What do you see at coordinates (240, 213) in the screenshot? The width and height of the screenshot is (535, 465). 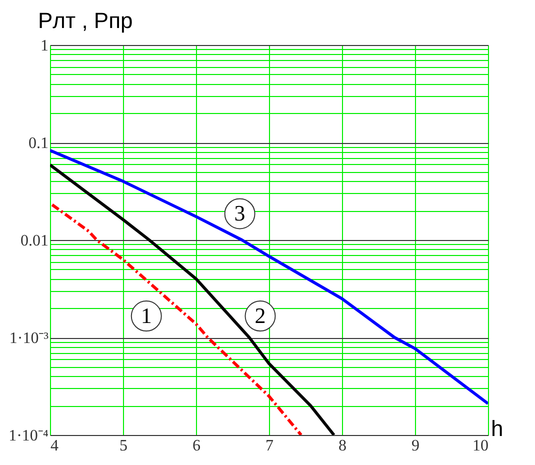 I see `annotation: 3` at bounding box center [240, 213].